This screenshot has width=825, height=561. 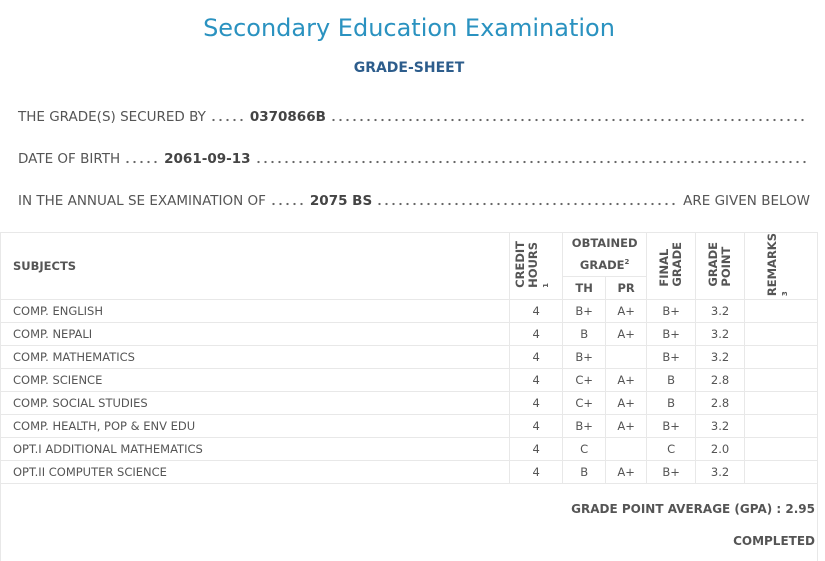 I want to click on header-remarks: REMARKS 3, so click(x=781, y=266).